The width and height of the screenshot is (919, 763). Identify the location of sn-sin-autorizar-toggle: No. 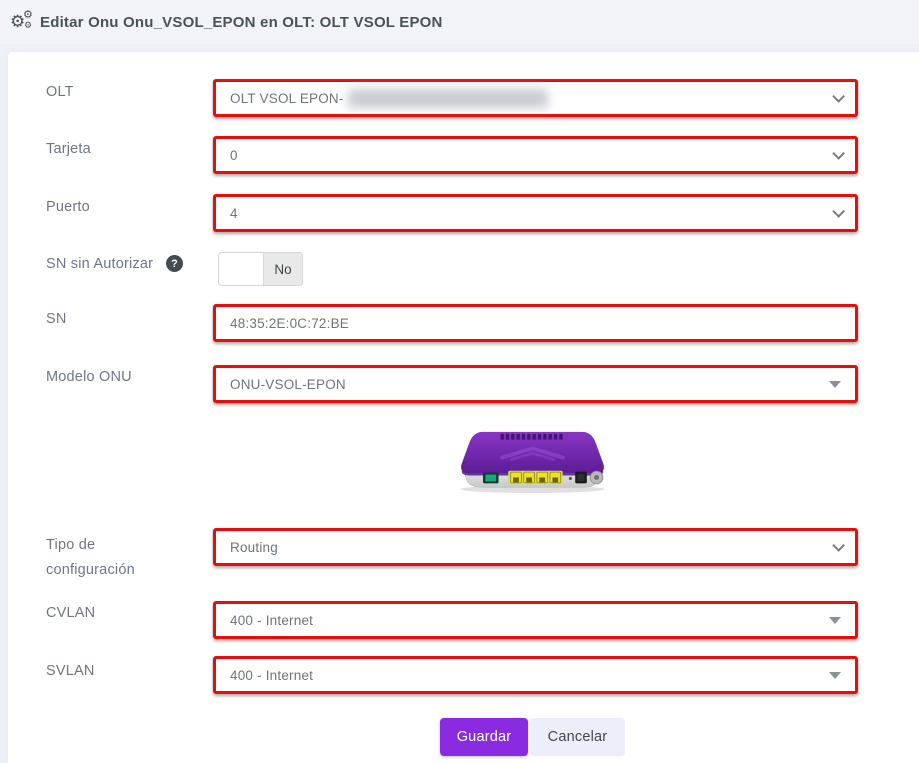
(260, 269).